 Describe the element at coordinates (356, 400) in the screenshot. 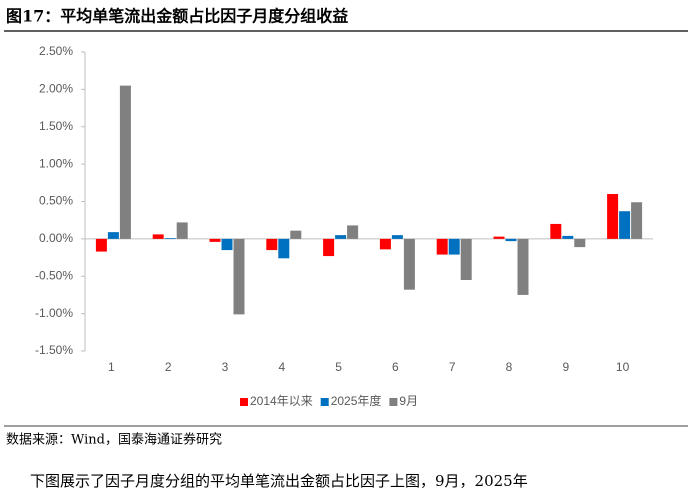

I see `legend-label: 2025年度` at that location.